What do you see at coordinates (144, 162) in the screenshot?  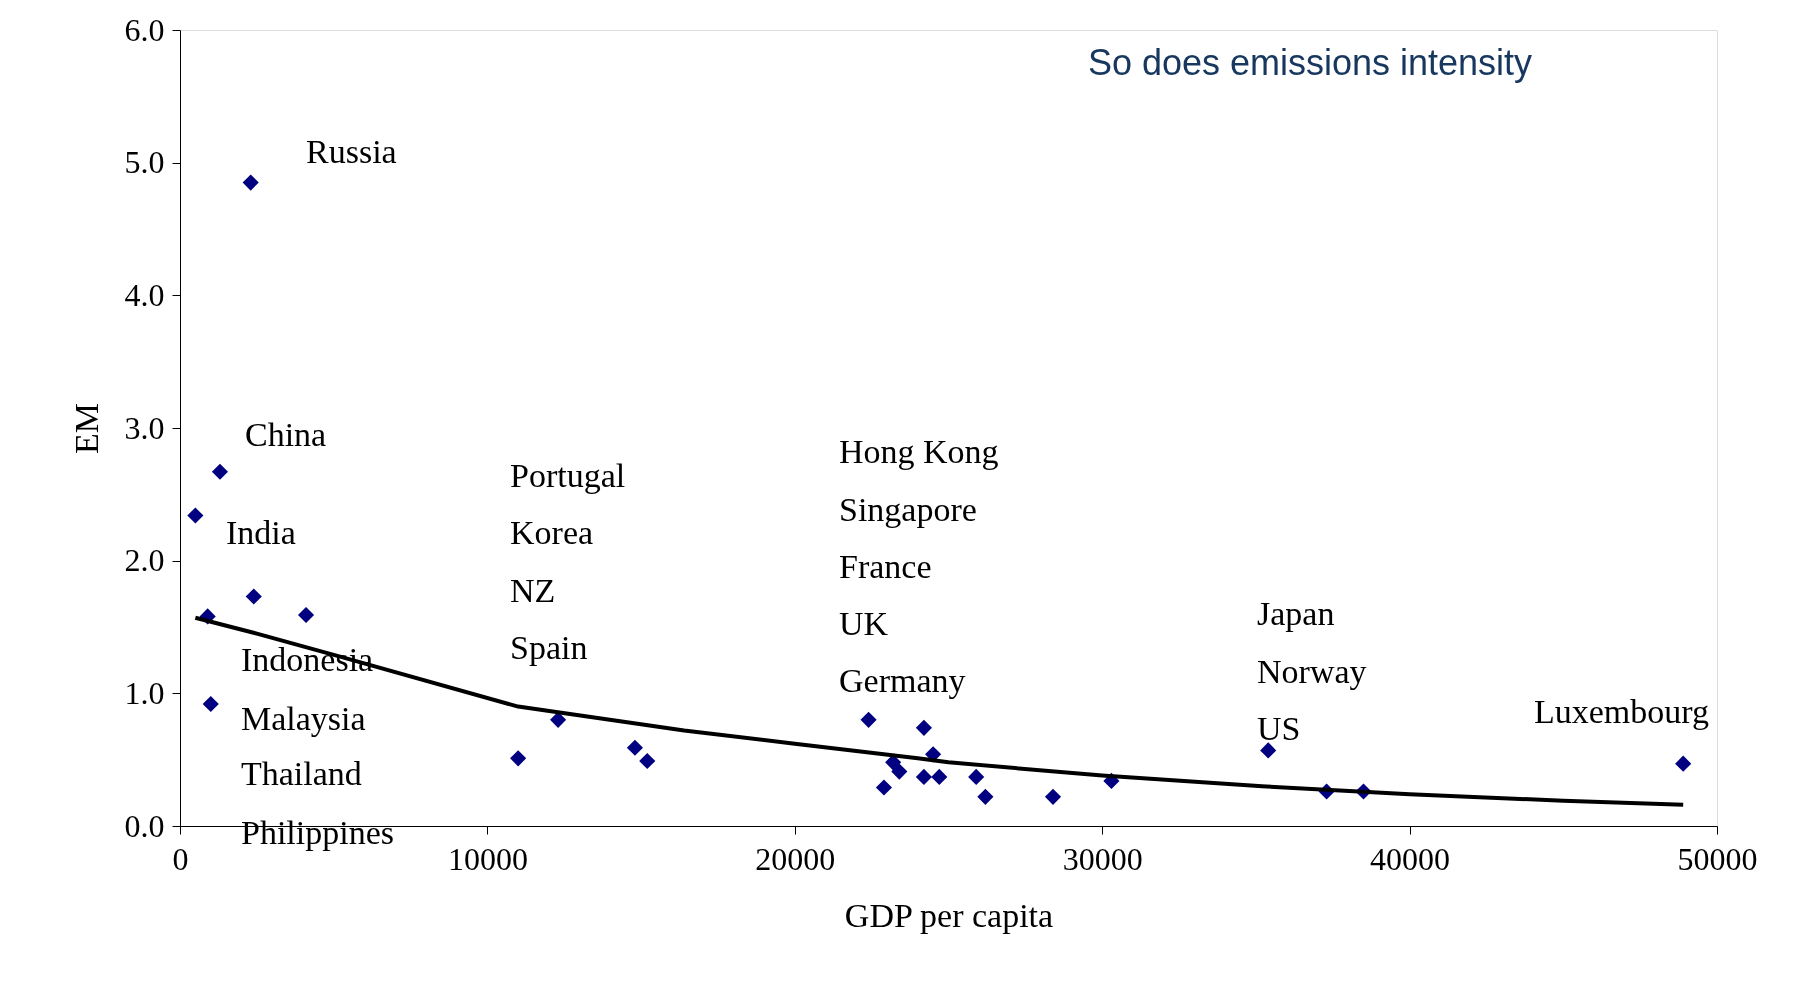 I see `y-tick-label: 5.0` at bounding box center [144, 162].